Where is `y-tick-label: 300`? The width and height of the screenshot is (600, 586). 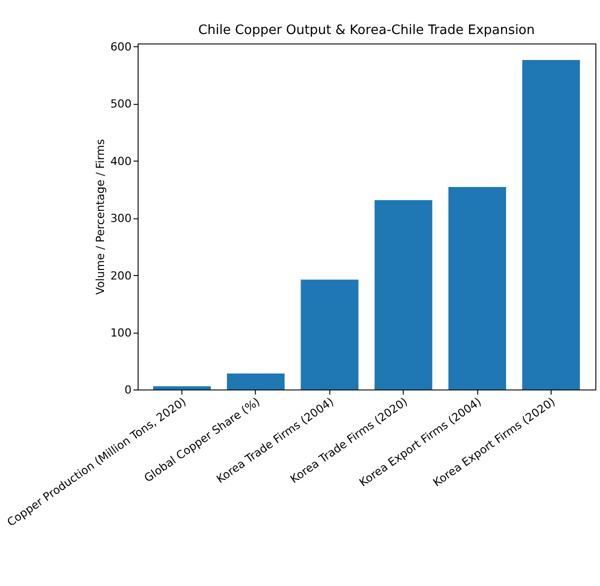 y-tick-label: 300 is located at coordinates (121, 219).